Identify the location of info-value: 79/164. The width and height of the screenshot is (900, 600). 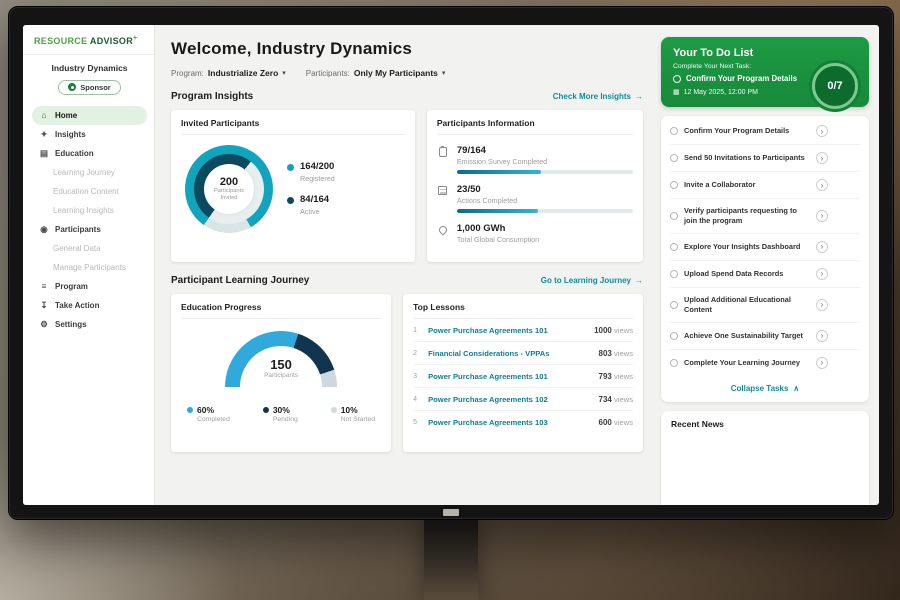
(471, 150).